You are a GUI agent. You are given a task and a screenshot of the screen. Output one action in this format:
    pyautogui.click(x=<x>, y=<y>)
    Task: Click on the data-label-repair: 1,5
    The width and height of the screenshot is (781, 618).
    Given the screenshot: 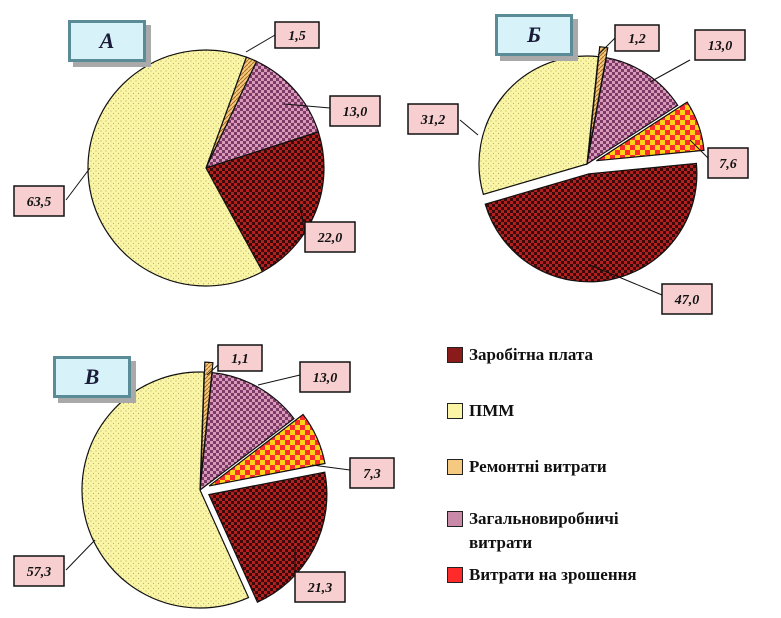 What is the action you would take?
    pyautogui.click(x=297, y=36)
    